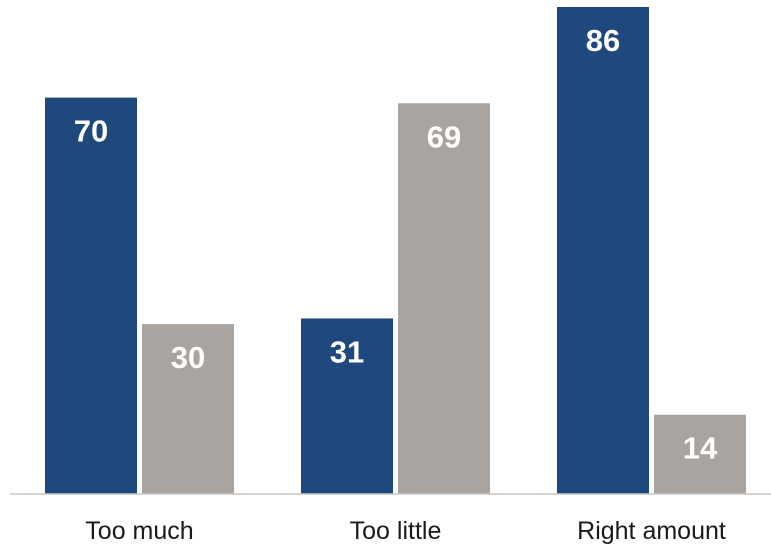  I want to click on data-label: 70, so click(91, 131).